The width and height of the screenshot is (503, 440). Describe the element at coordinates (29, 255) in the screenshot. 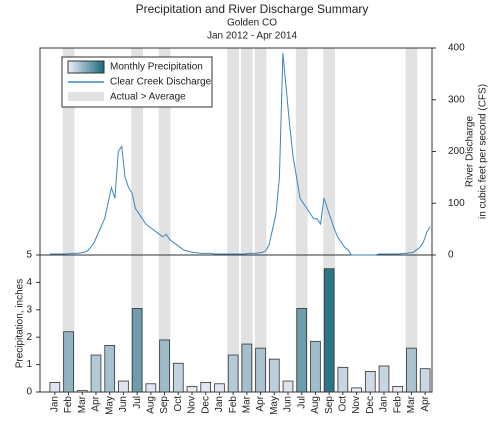

I see `y-tick-label: 5` at that location.